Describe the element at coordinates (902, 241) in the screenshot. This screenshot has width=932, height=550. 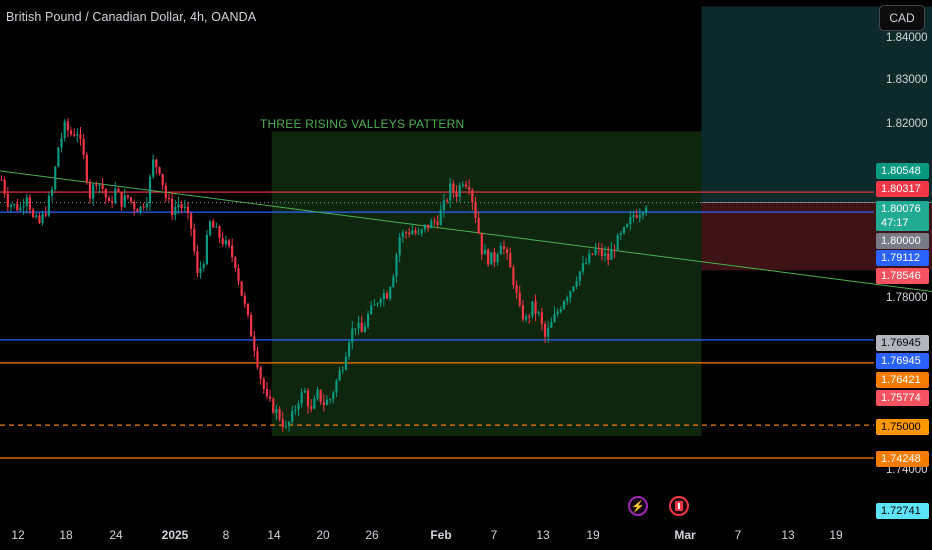
I see `price-tag: 1.80000` at that location.